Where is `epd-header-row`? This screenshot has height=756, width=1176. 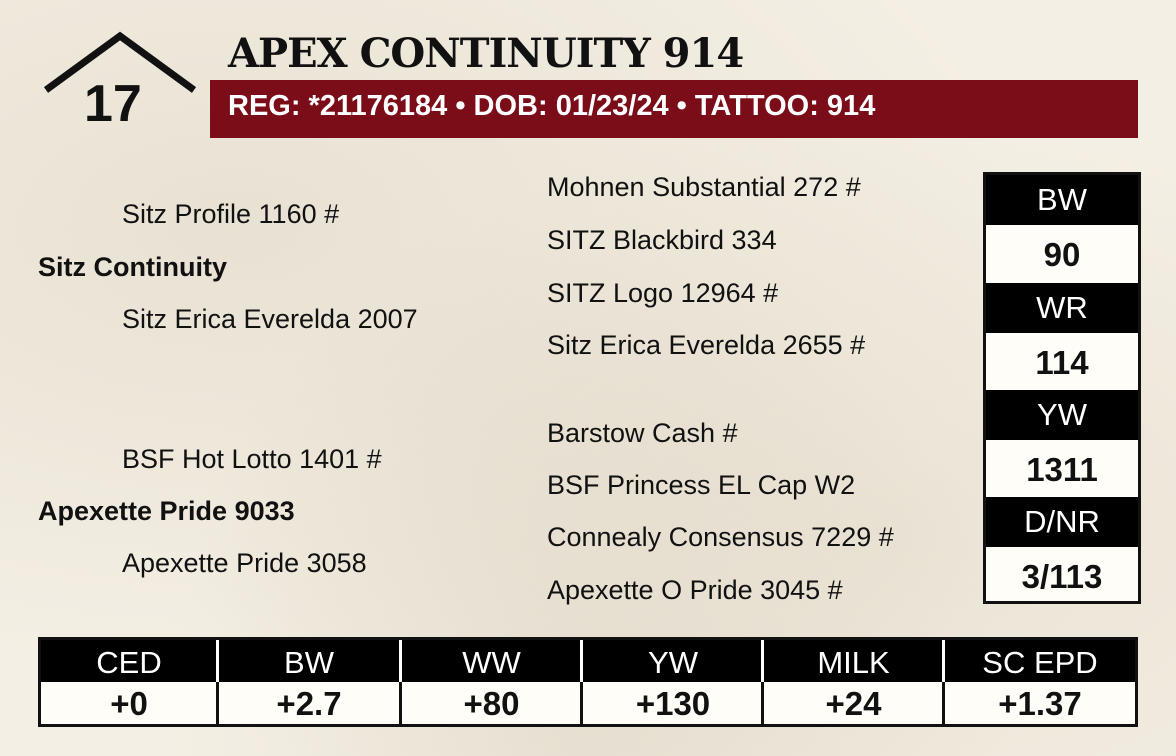 epd-header-row is located at coordinates (588, 661).